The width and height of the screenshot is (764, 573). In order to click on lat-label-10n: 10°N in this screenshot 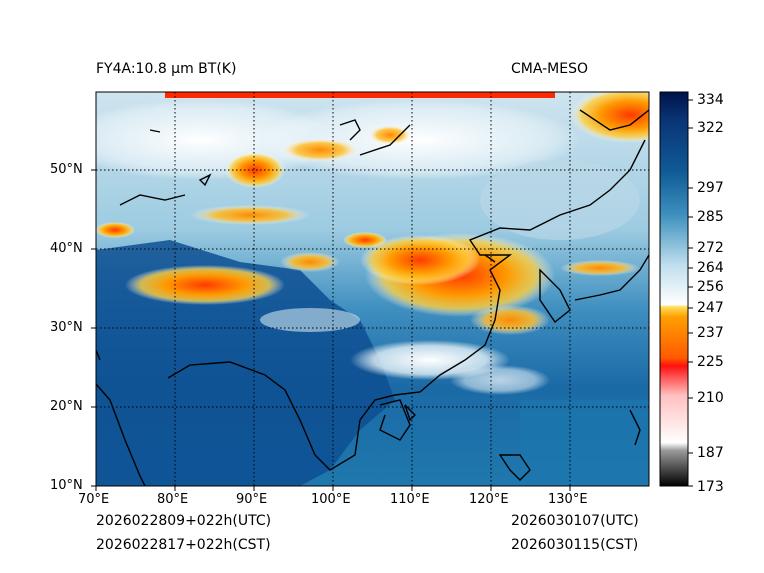, I will do `click(66, 485)`.